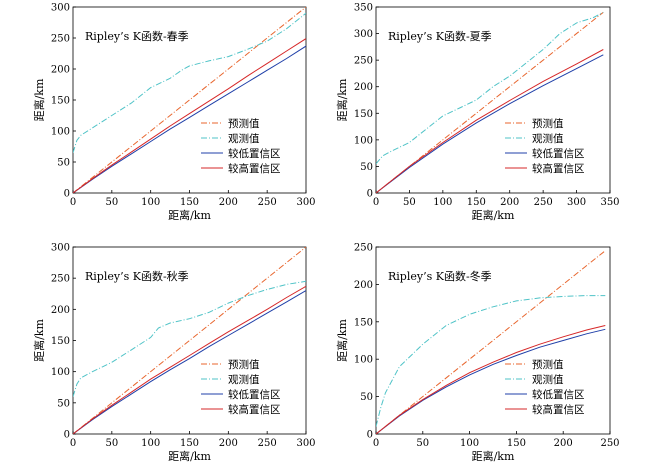 The image size is (650, 469). Describe the element at coordinates (137, 276) in the screenshot. I see `chart-title: Ripley’s K函数-秋季` at that location.